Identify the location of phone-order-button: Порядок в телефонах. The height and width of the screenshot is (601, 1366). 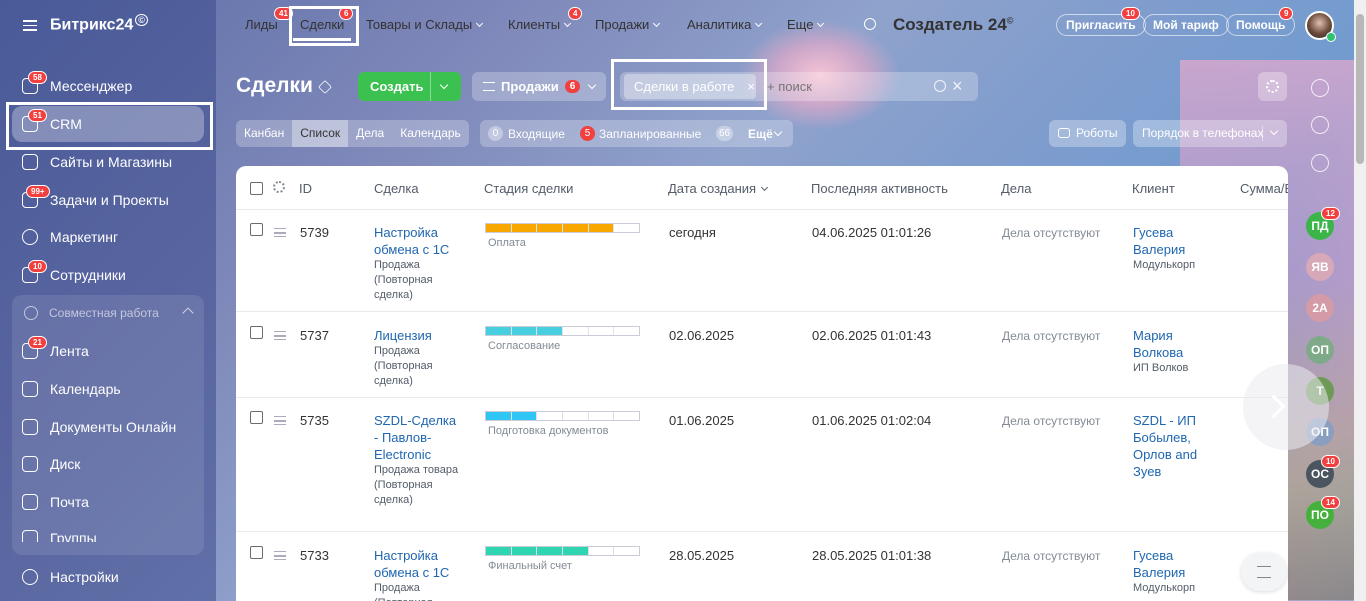
(1210, 133).